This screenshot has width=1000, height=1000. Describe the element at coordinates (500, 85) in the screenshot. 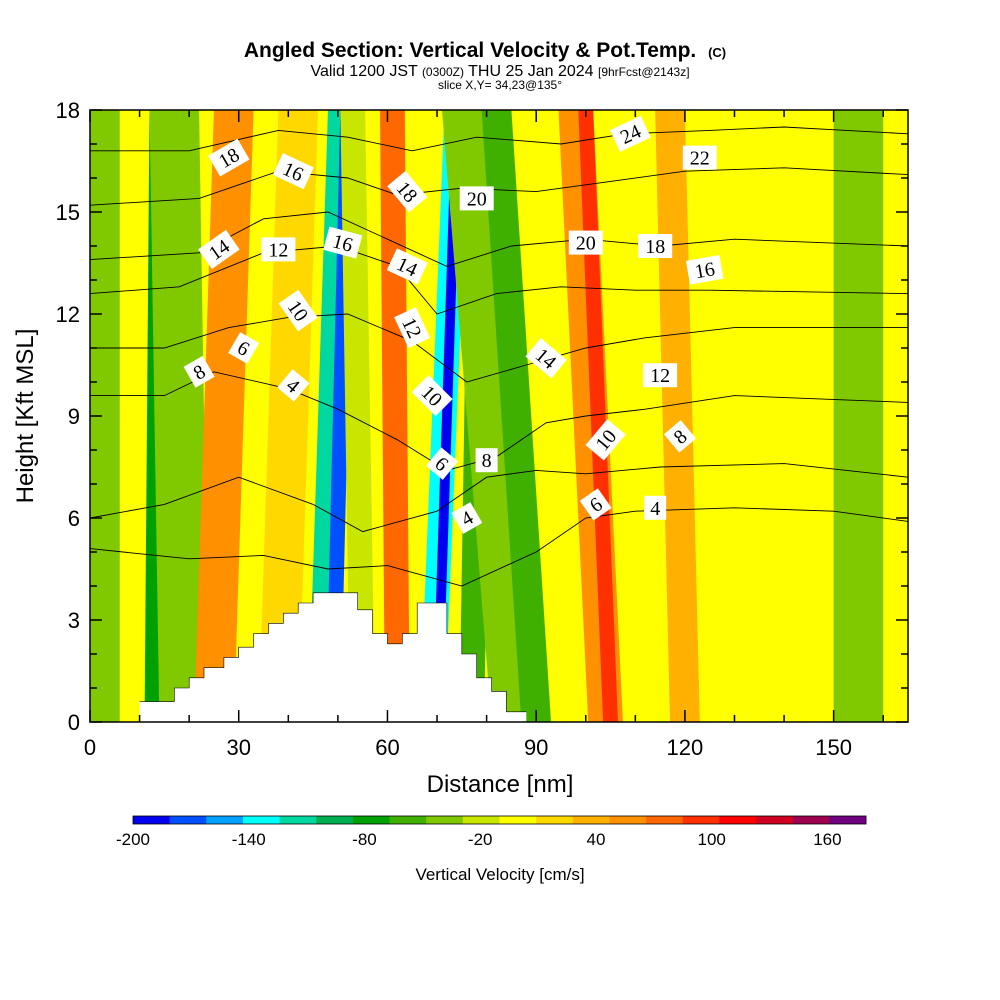

I see `slice-info: slice X,Y= 34,23@135°` at that location.